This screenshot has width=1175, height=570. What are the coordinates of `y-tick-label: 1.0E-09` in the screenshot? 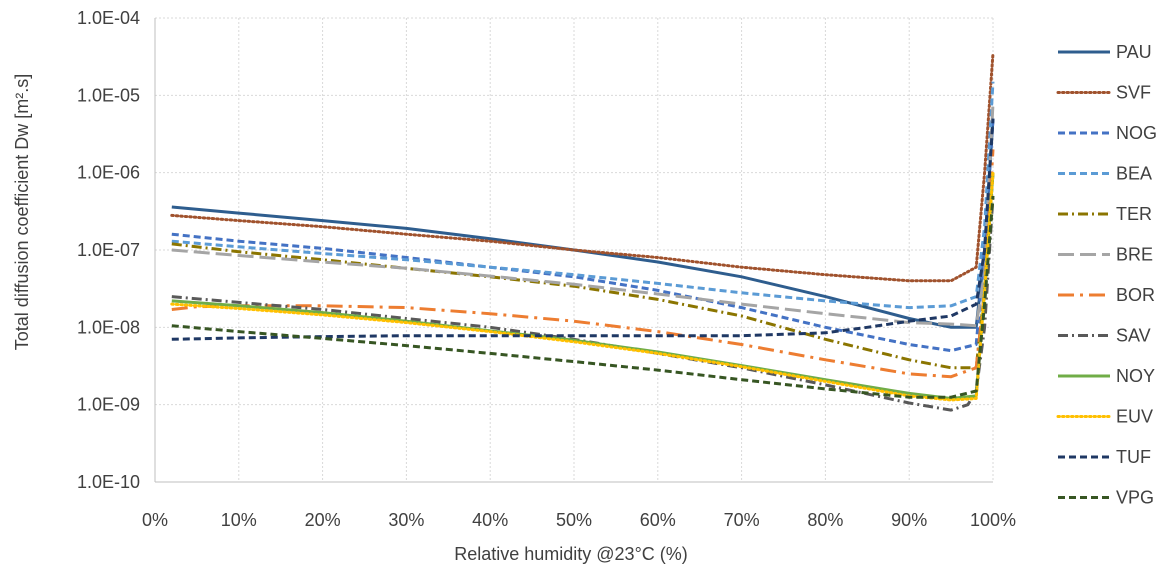 It's located at (108, 405).